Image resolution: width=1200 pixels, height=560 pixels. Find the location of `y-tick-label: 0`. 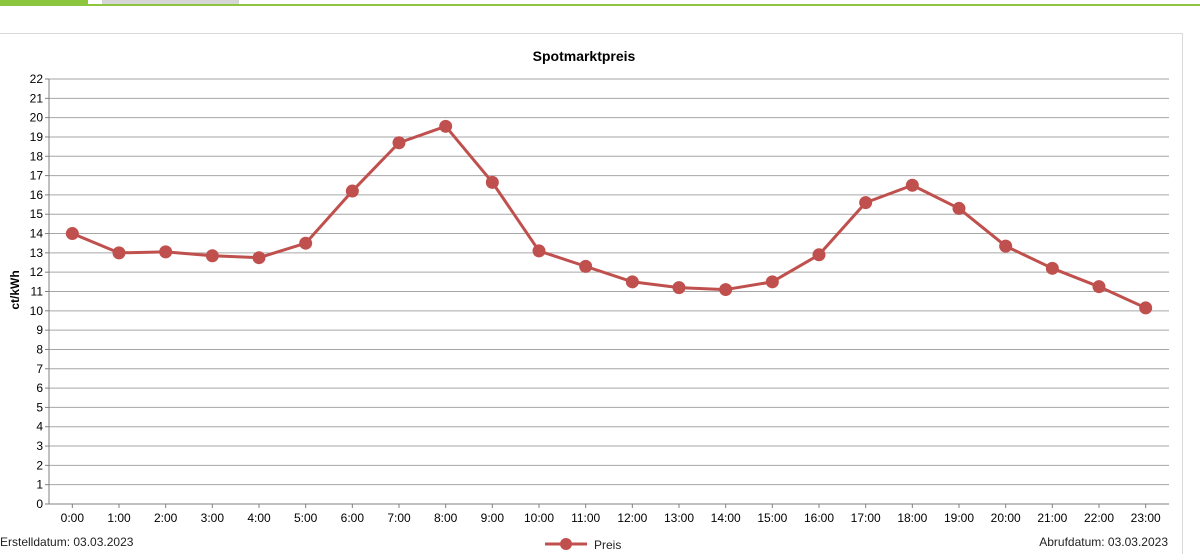

y-tick-label: 0 is located at coordinates (39, 504).